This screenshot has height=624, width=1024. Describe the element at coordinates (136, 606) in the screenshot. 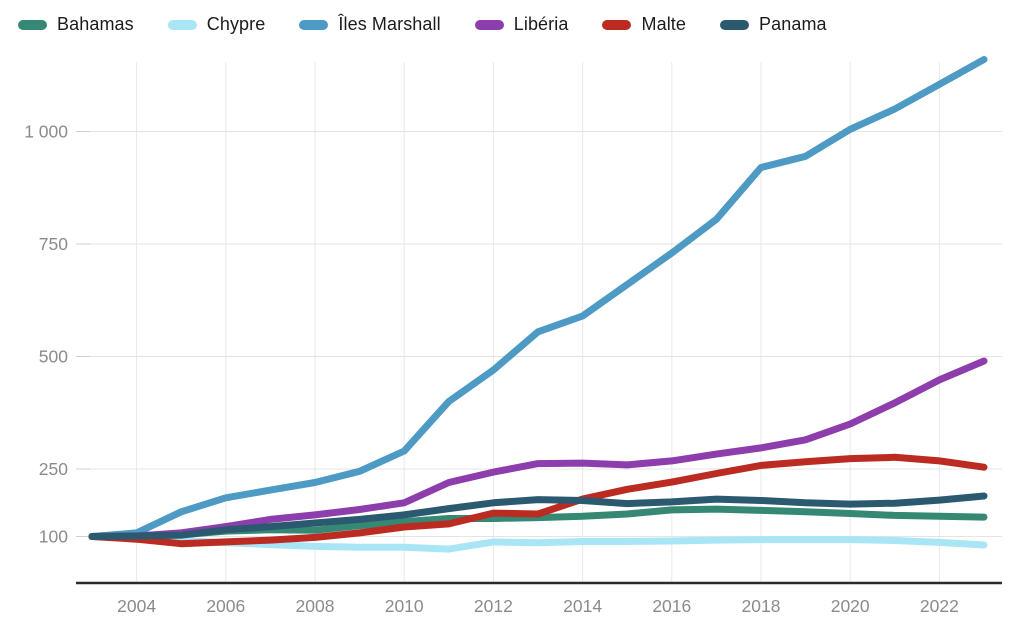

I see `x-tick-label-2004: 2004` at that location.